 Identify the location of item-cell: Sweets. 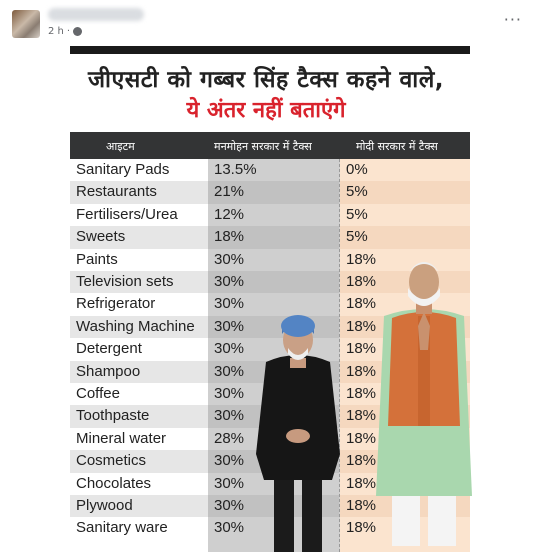
(139, 237).